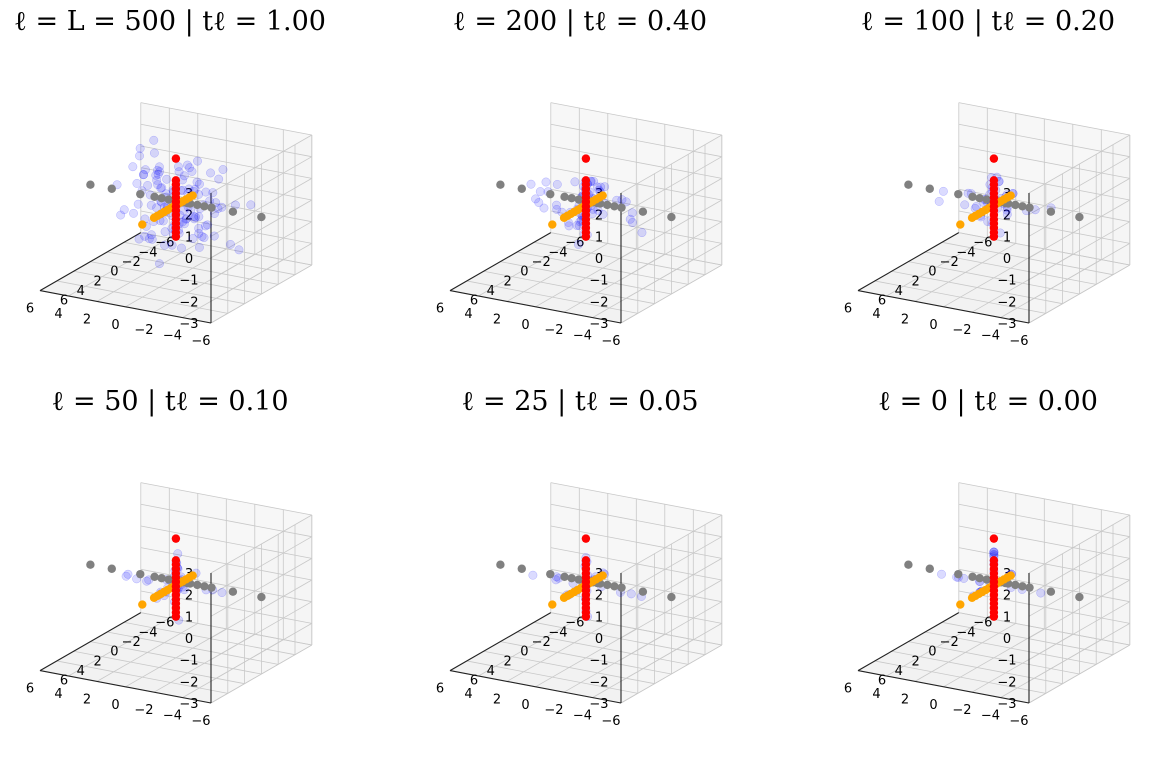 The width and height of the screenshot is (1160, 764). Describe the element at coordinates (170, 21) in the screenshot. I see `subplot-title: ℓ = L = 500 | tℓ = 1.00` at that location.